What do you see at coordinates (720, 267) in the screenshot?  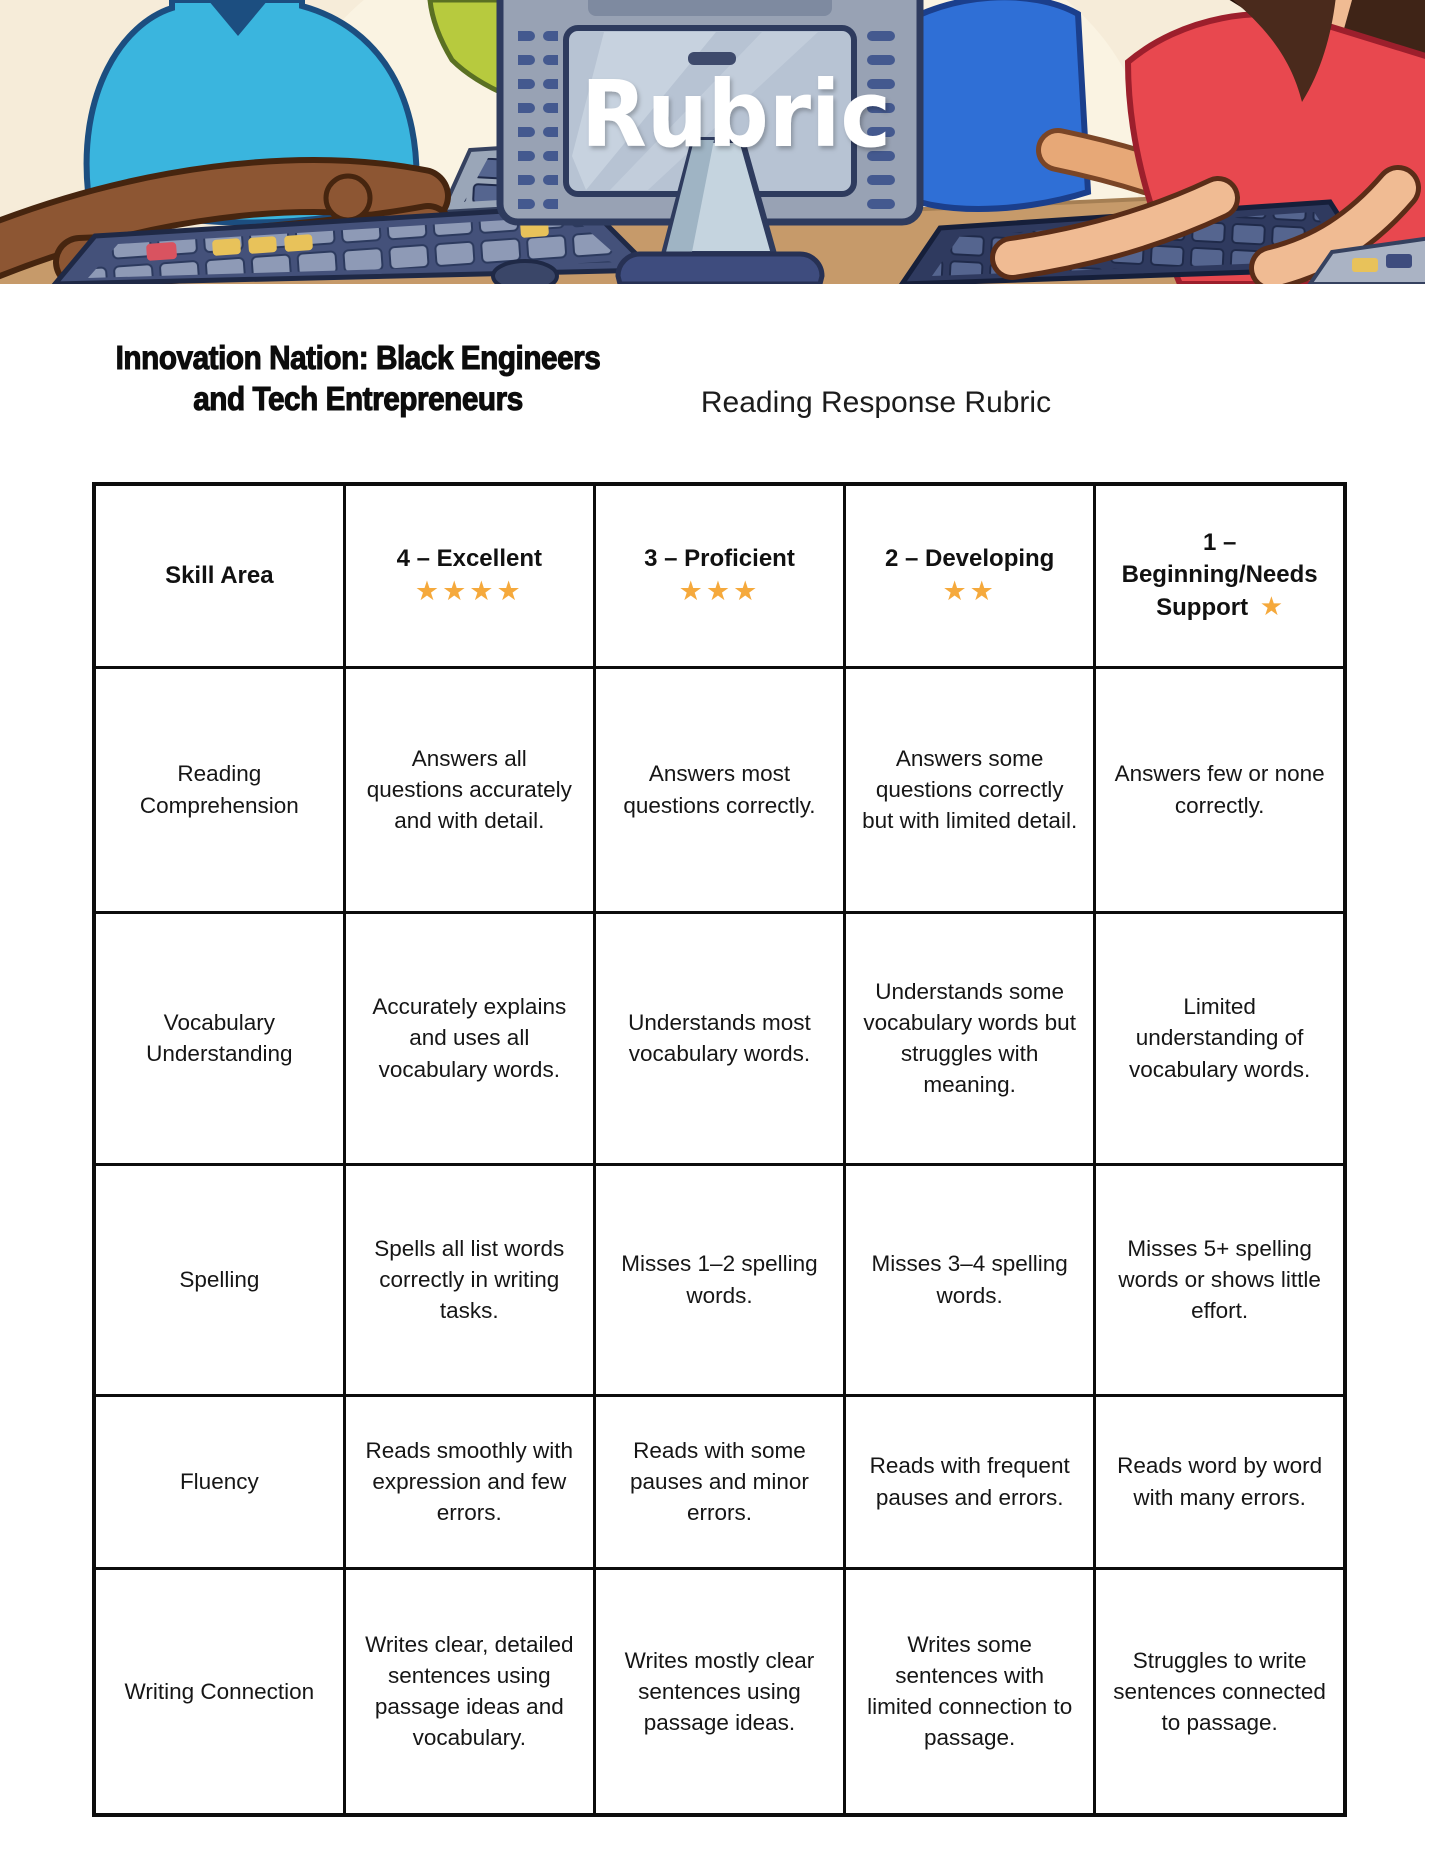 I see `monitor-base` at bounding box center [720, 267].